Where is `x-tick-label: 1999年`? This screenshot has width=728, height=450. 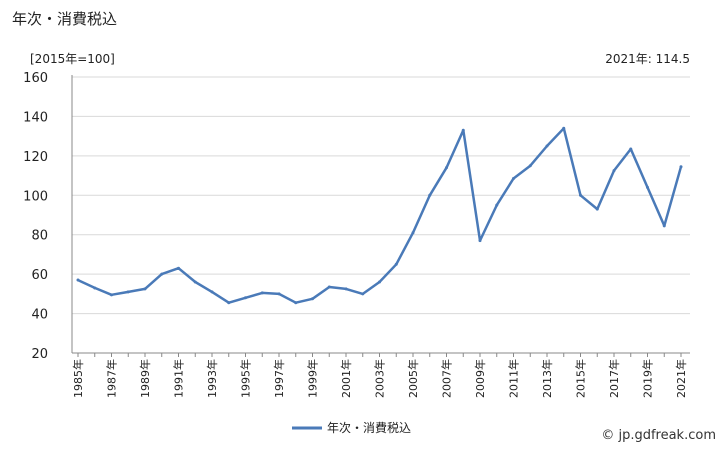
x-tick-label: 1999年 is located at coordinates (313, 378).